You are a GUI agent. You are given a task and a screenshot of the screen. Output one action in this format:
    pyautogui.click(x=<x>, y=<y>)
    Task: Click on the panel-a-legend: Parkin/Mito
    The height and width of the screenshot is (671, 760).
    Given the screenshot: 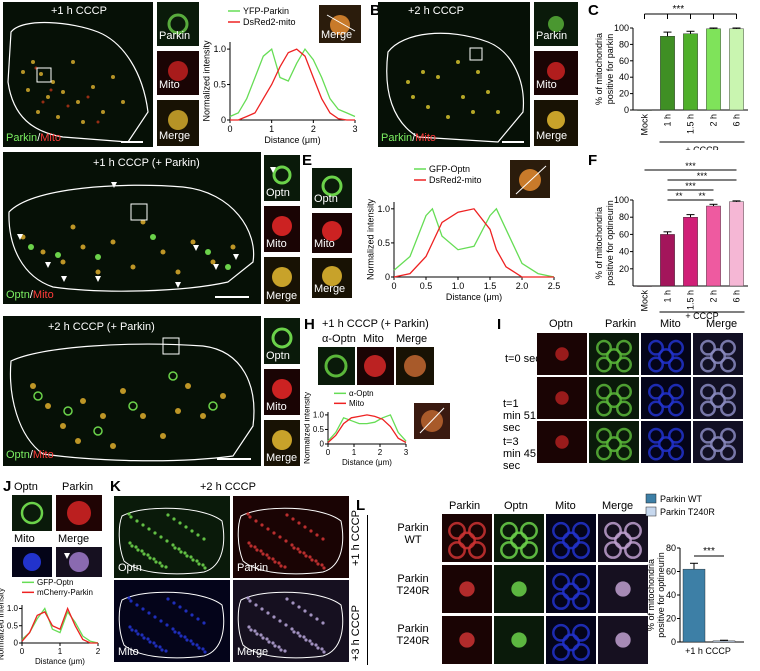 What is the action you would take?
    pyautogui.click(x=34, y=138)
    